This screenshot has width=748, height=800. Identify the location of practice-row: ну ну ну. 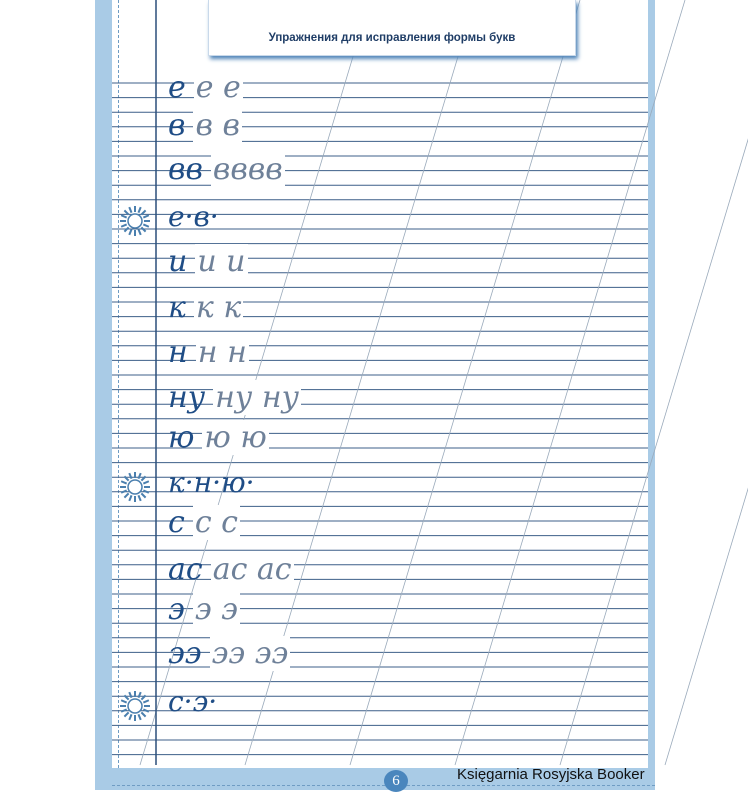
(235, 397).